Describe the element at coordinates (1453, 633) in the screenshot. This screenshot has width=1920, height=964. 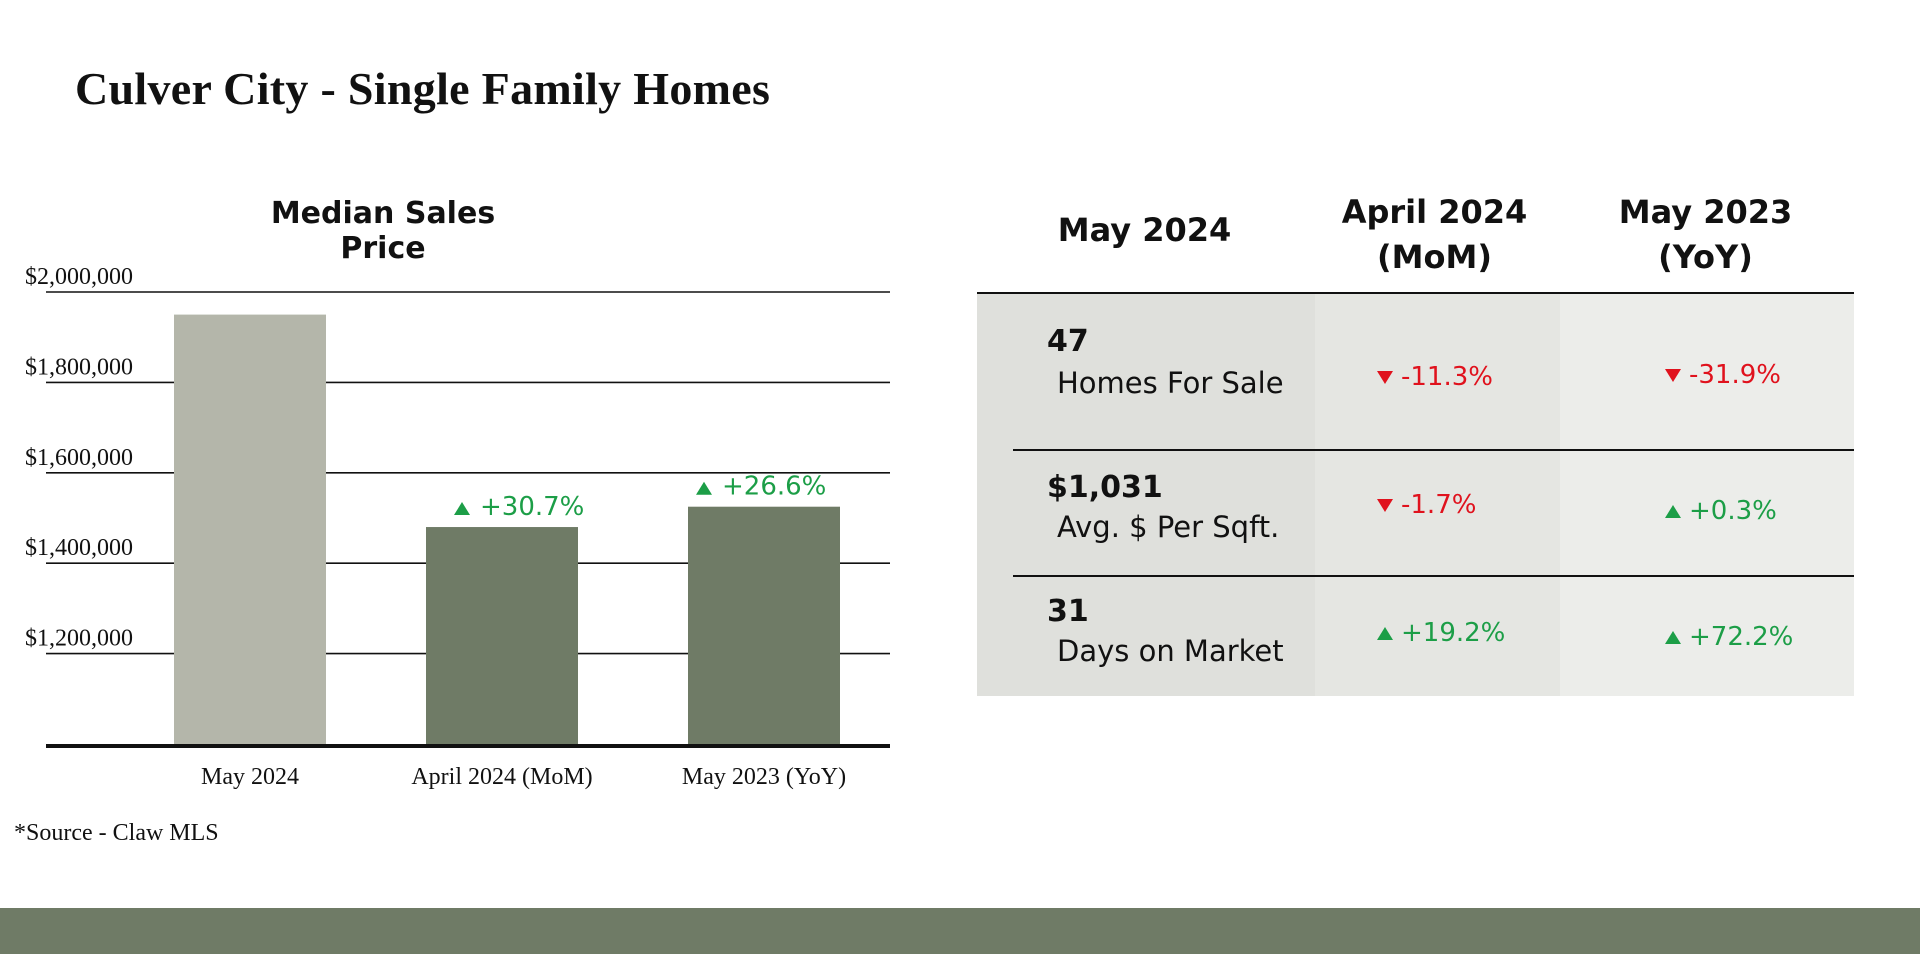
I see `change-value: +19.2%` at that location.